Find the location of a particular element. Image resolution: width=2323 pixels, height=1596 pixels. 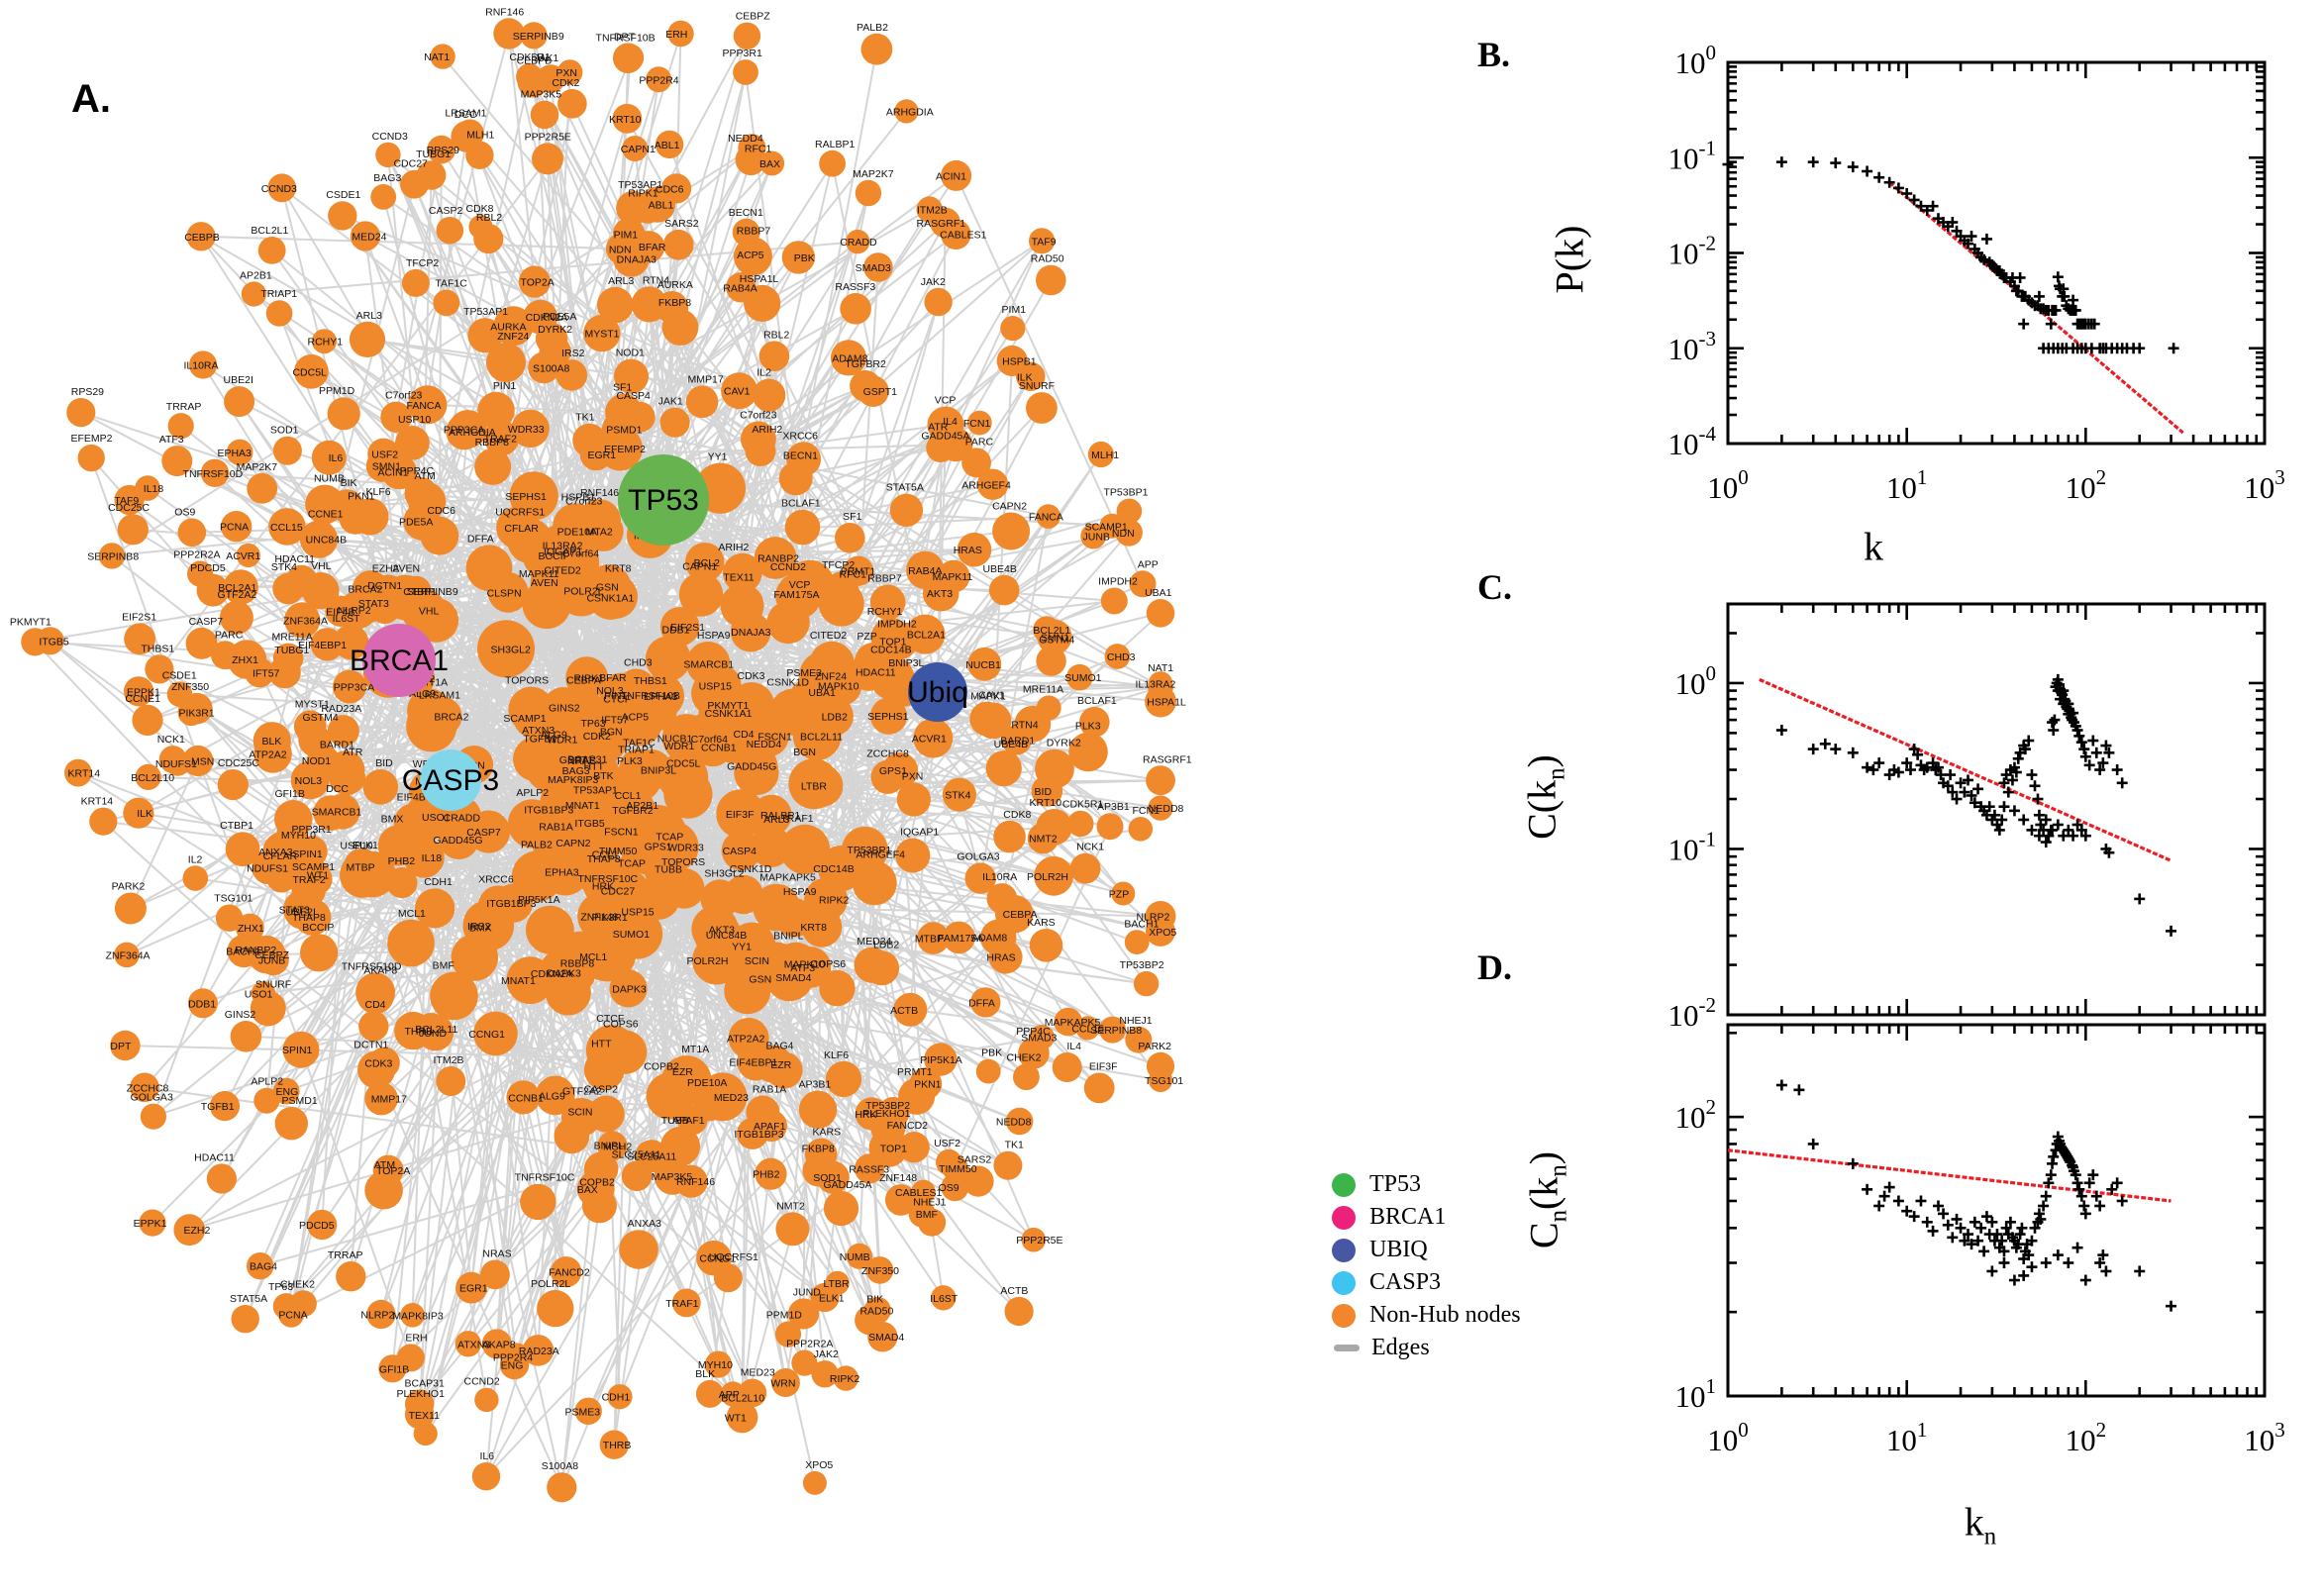

gene-label: RAB1A is located at coordinates (555, 828).